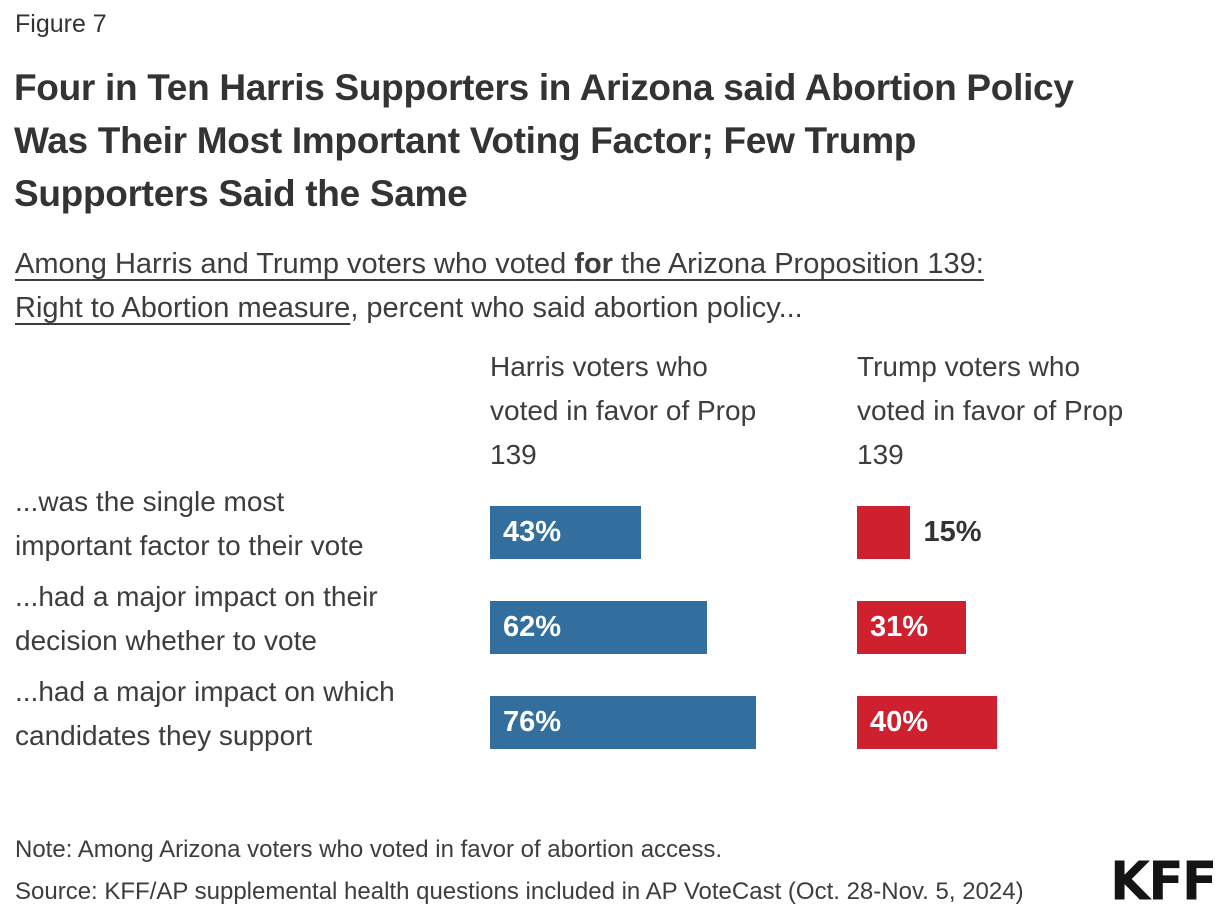 The image size is (1220, 924). Describe the element at coordinates (241, 193) in the screenshot. I see `chart-title-line: Supporters Said the Same` at that location.